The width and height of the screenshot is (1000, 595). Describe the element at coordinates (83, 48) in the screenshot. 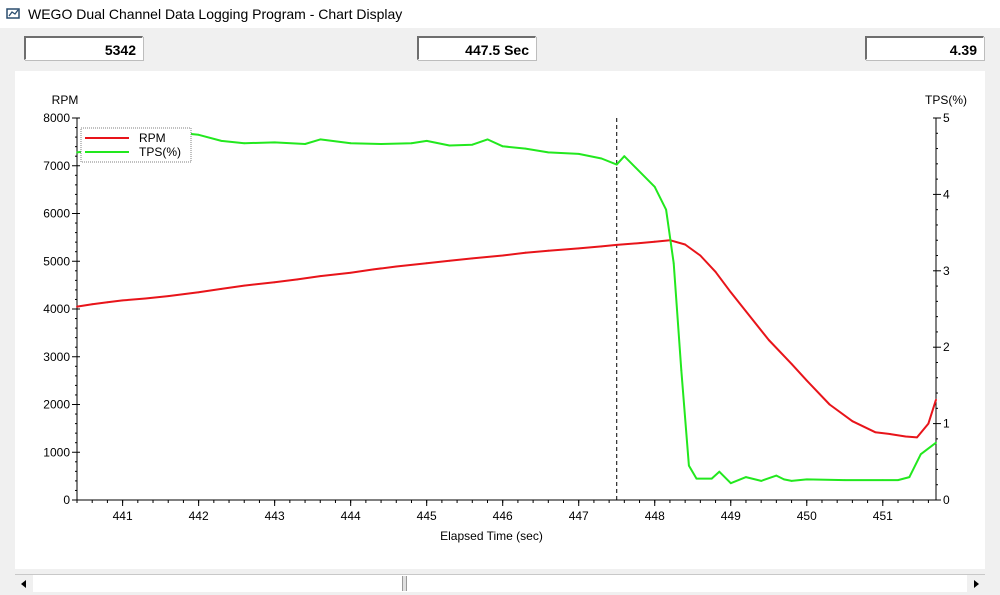

I see `rpm-readout: 5342` at that location.